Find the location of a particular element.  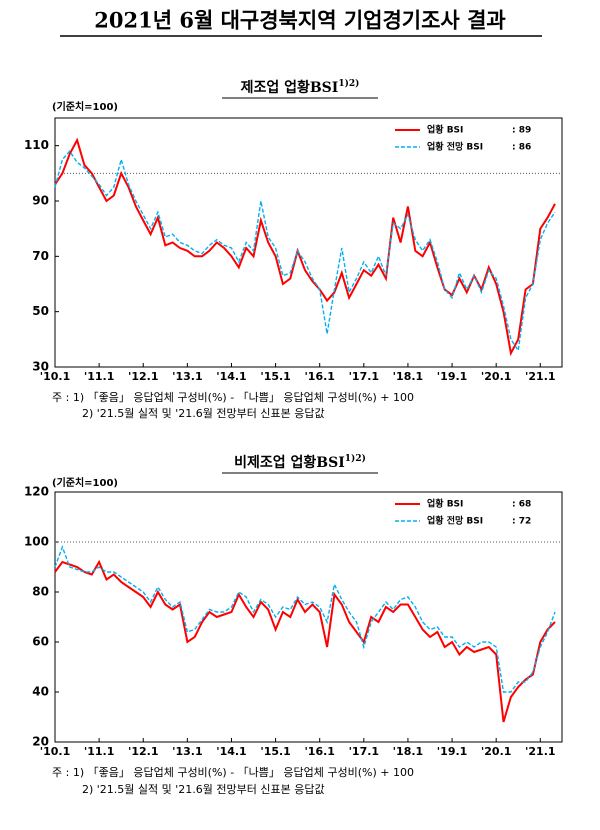

chart-title: 제조업 업황BSI1)2) is located at coordinates (300, 87).